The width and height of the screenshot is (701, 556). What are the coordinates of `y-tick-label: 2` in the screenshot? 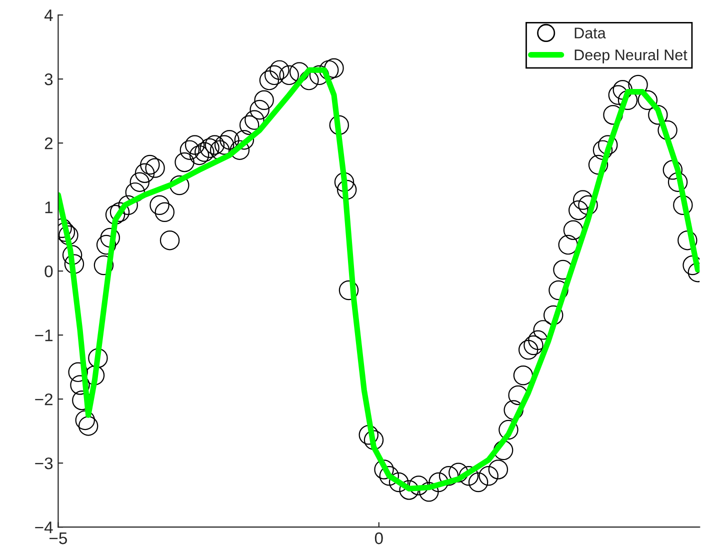 It's located at (48, 143).